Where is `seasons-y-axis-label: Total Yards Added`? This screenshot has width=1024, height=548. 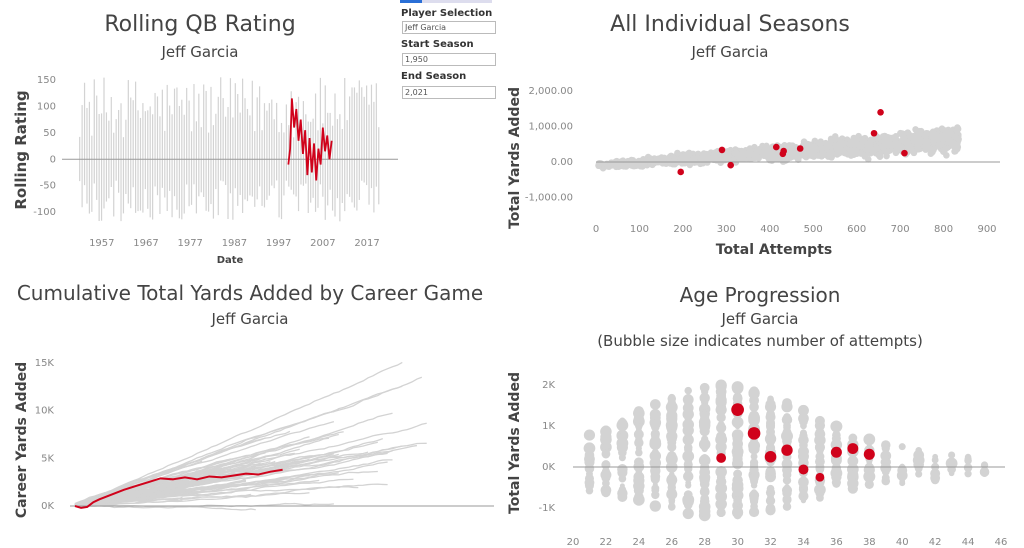 seasons-y-axis-label: Total Yards Added is located at coordinates (515, 158).